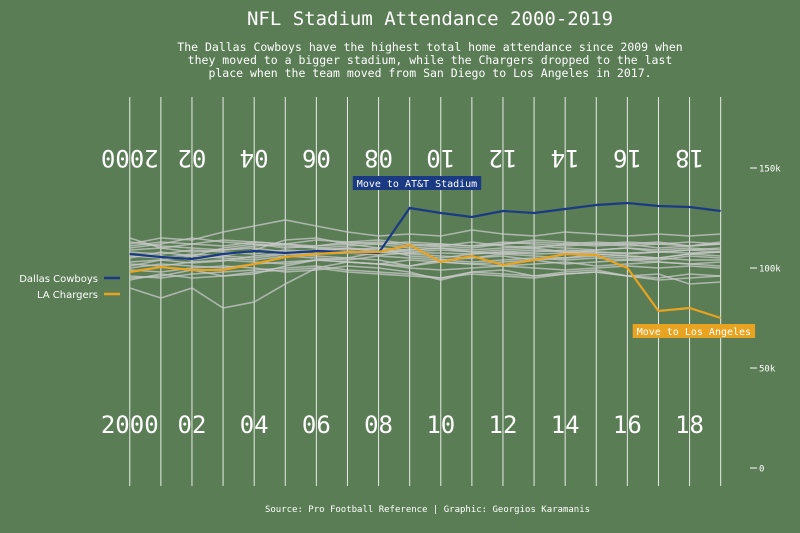 This screenshot has height=533, width=800. Describe the element at coordinates (425, 281) in the screenshot. I see `series-line-la-chargers` at that location.